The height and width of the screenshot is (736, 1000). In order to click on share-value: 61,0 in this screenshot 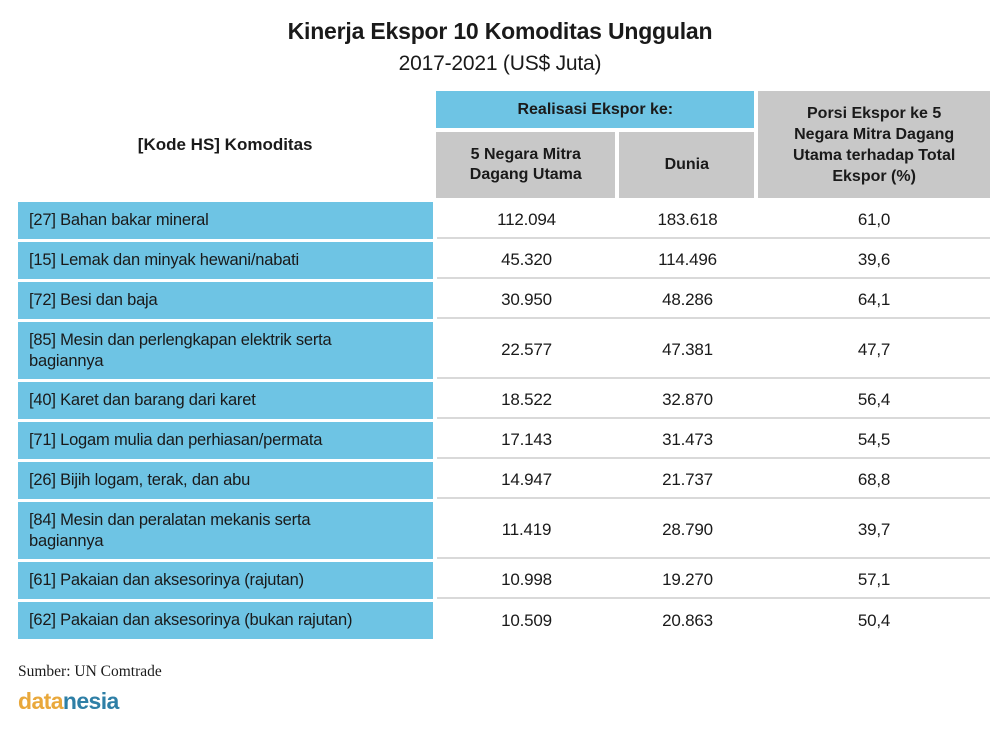, I will do `click(874, 219)`.